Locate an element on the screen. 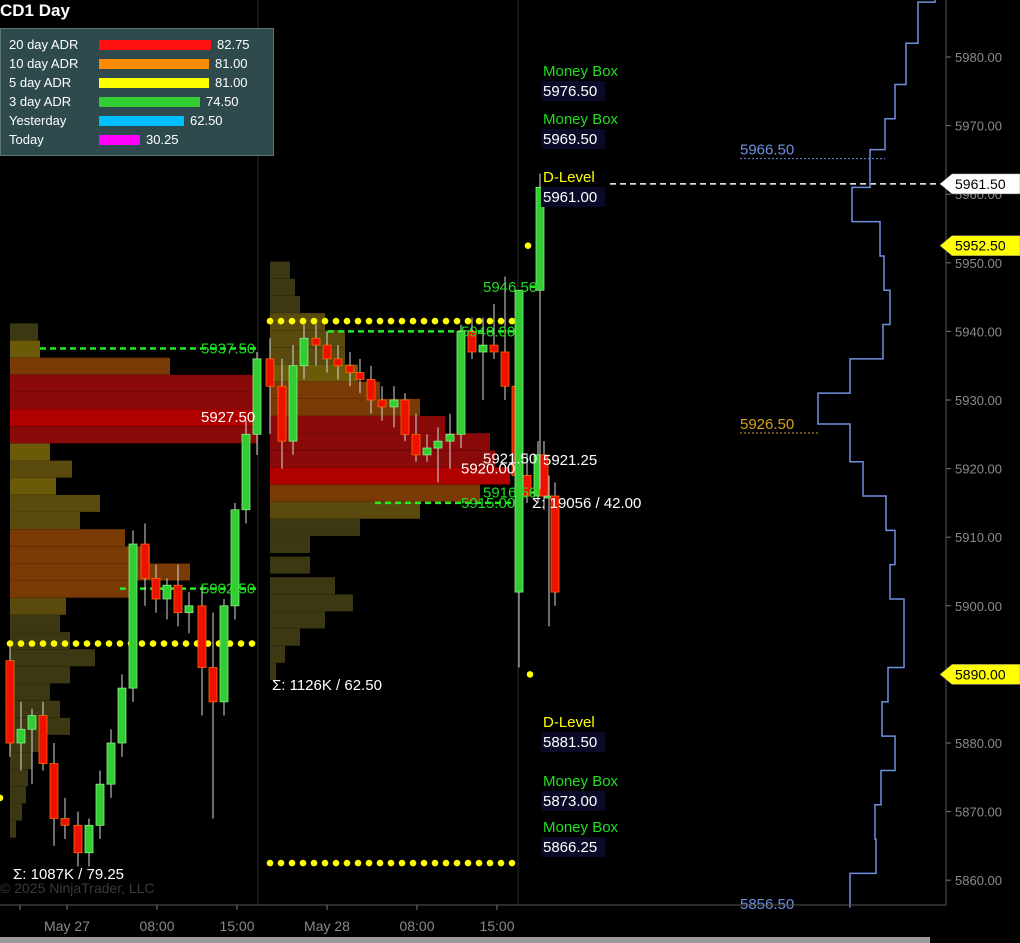  price-annotation: 5916.50 is located at coordinates (510, 493).